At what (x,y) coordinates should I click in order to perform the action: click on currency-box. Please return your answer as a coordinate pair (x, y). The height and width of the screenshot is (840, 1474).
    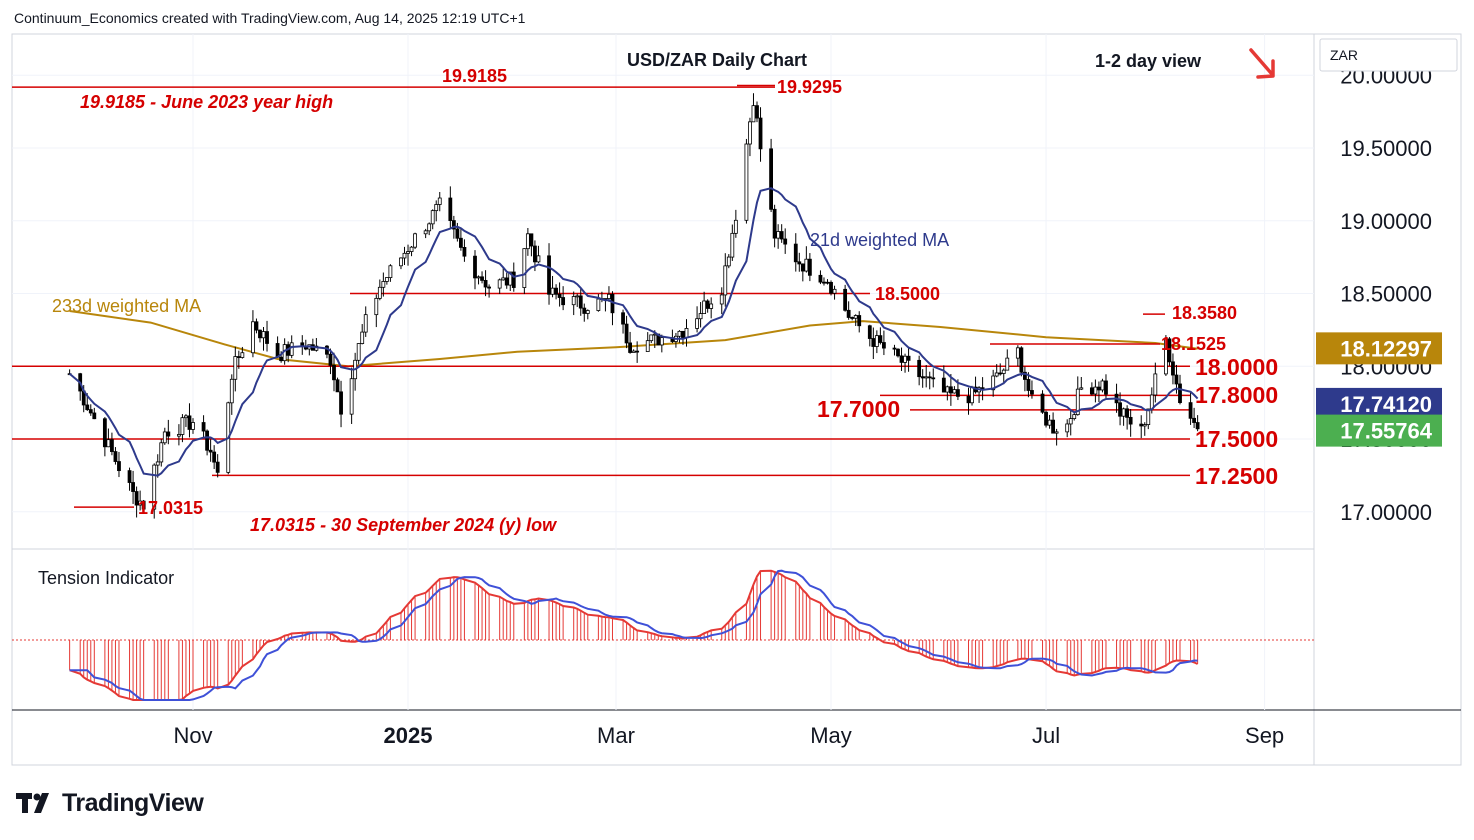
    Looking at the image, I should click on (1388, 55).